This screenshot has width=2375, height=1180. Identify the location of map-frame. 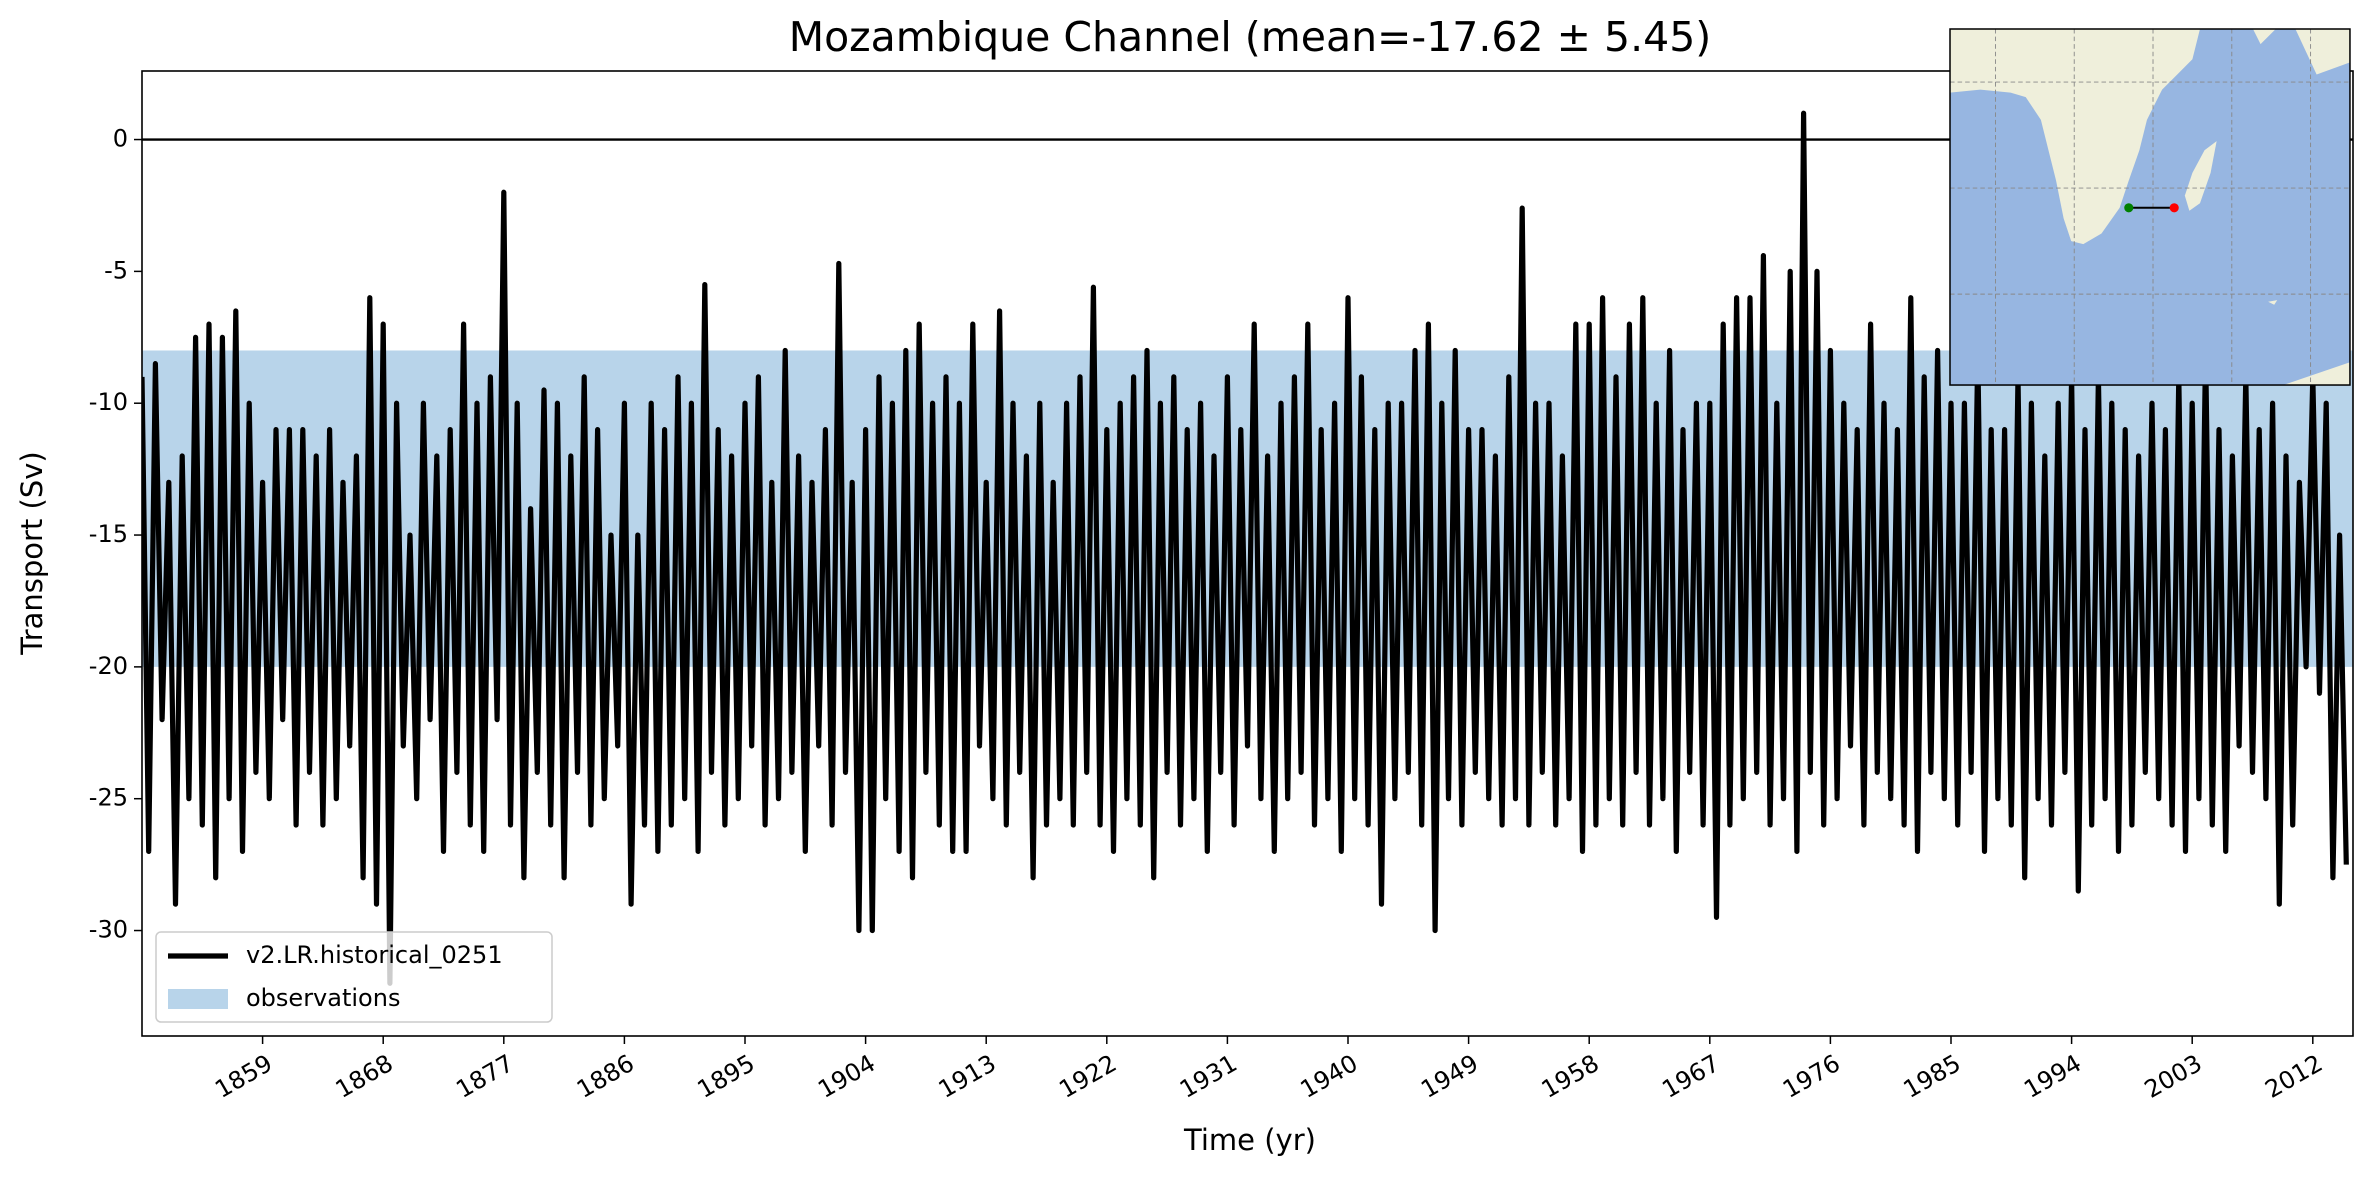
(2150, 207).